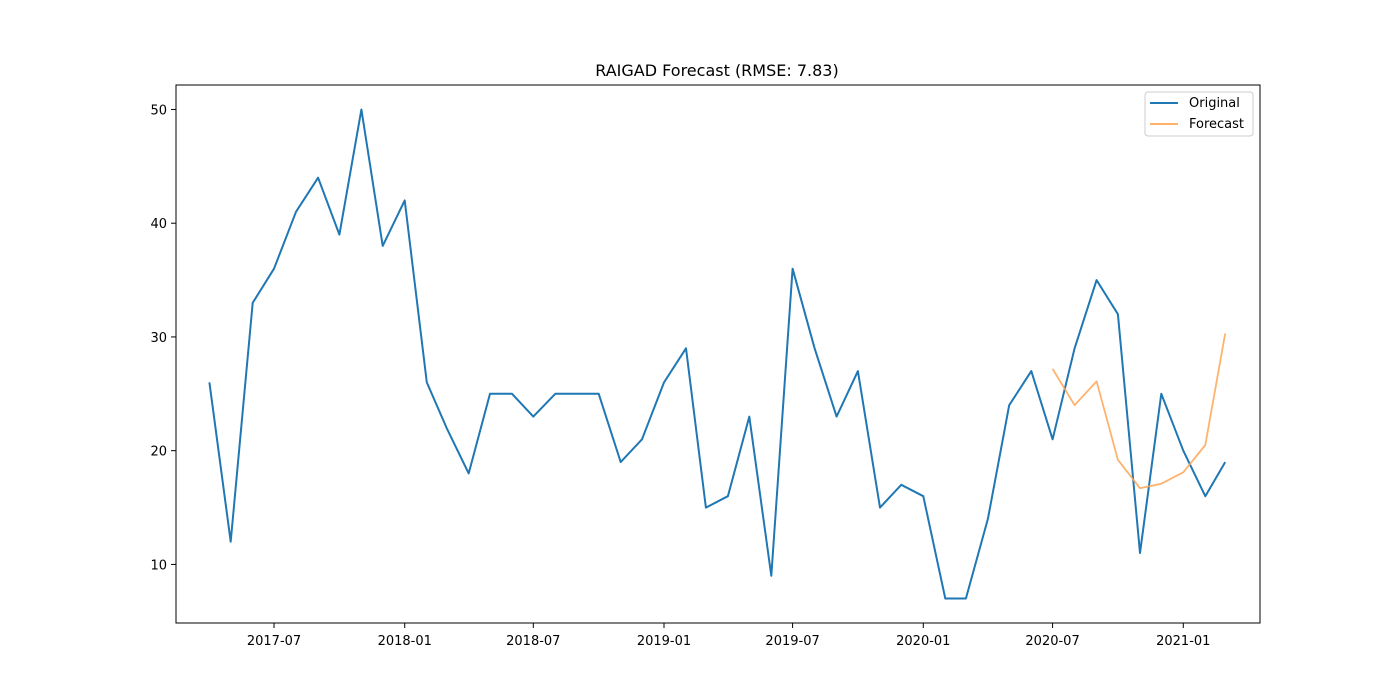 This screenshot has height=700, width=1400. What do you see at coordinates (1214, 103) in the screenshot?
I see `legend-original-label: Original` at bounding box center [1214, 103].